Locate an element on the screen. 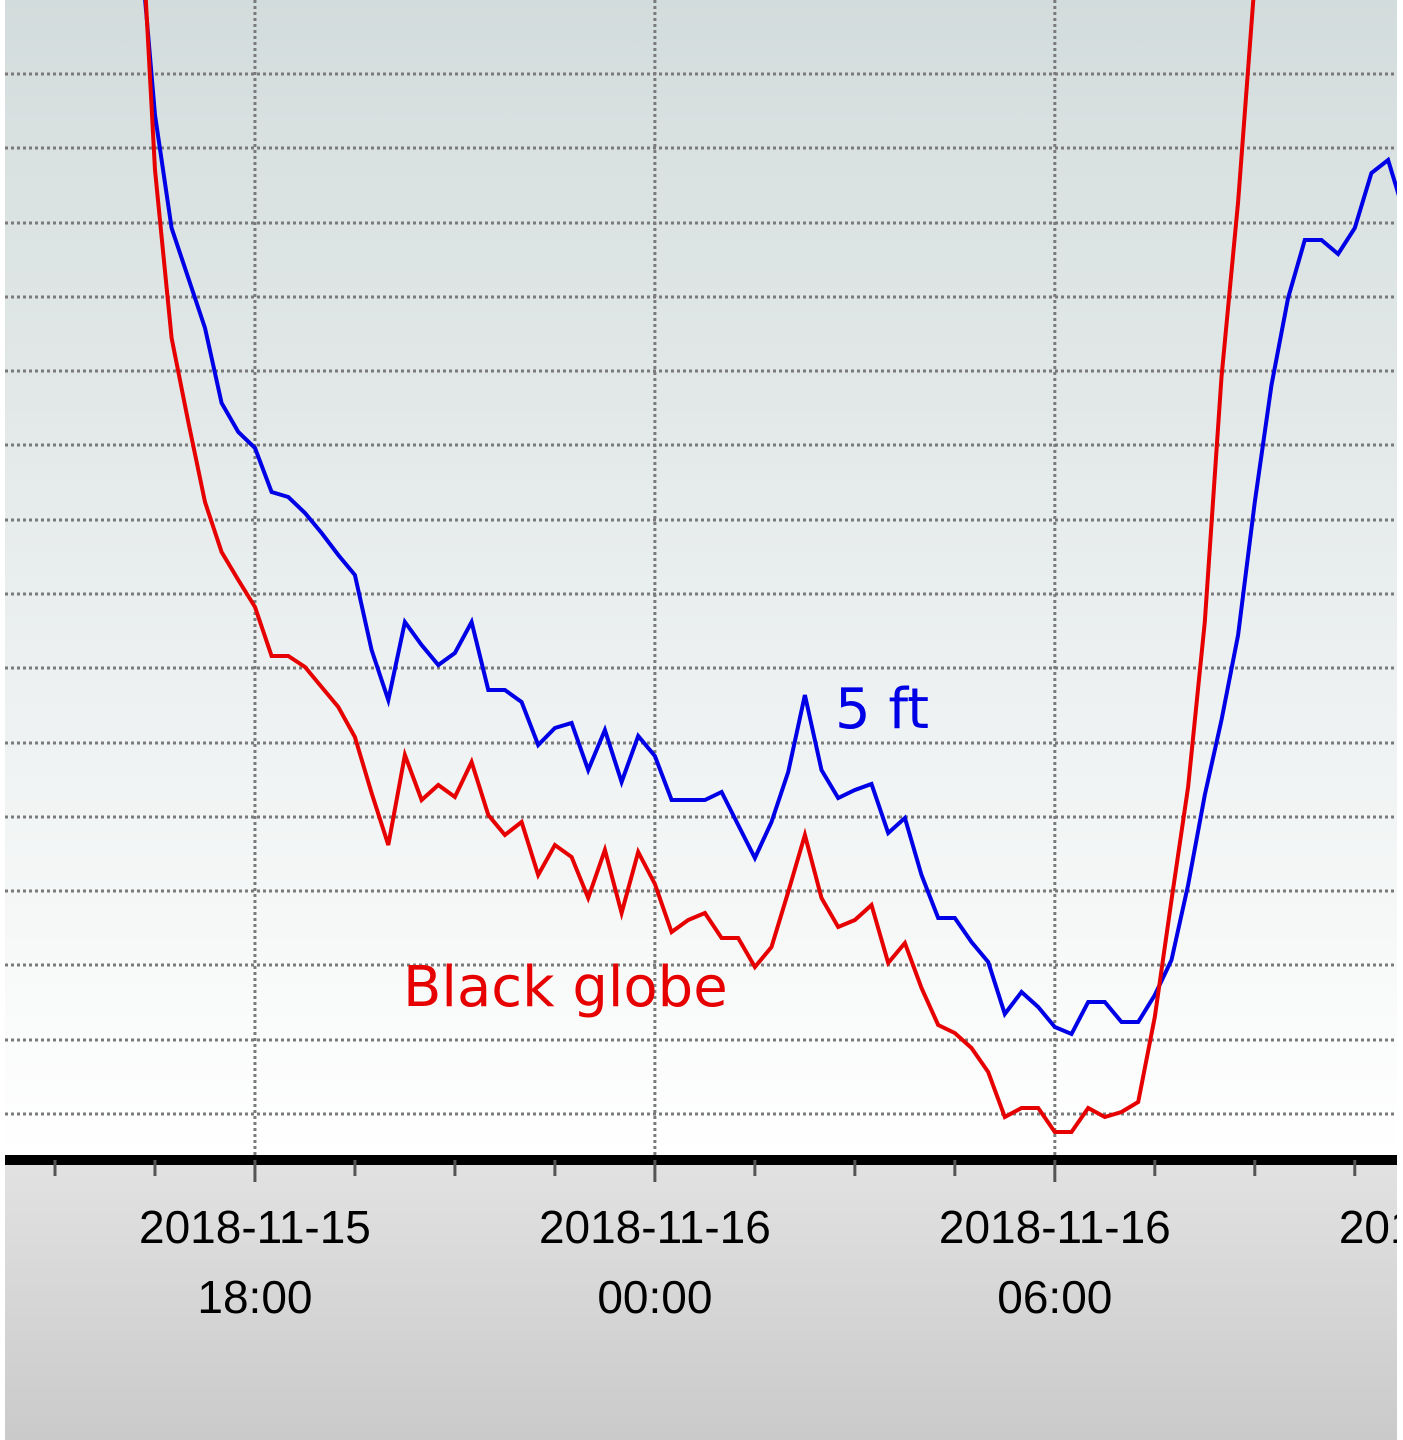 The width and height of the screenshot is (1403, 1440). x-tick-label: 06:00 is located at coordinates (1054, 1297).